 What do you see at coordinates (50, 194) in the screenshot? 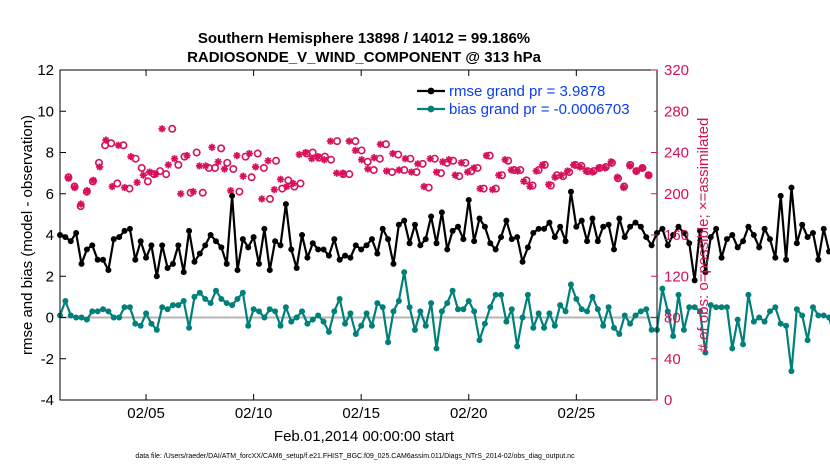
I see `y-tick-label: 6` at bounding box center [50, 194].